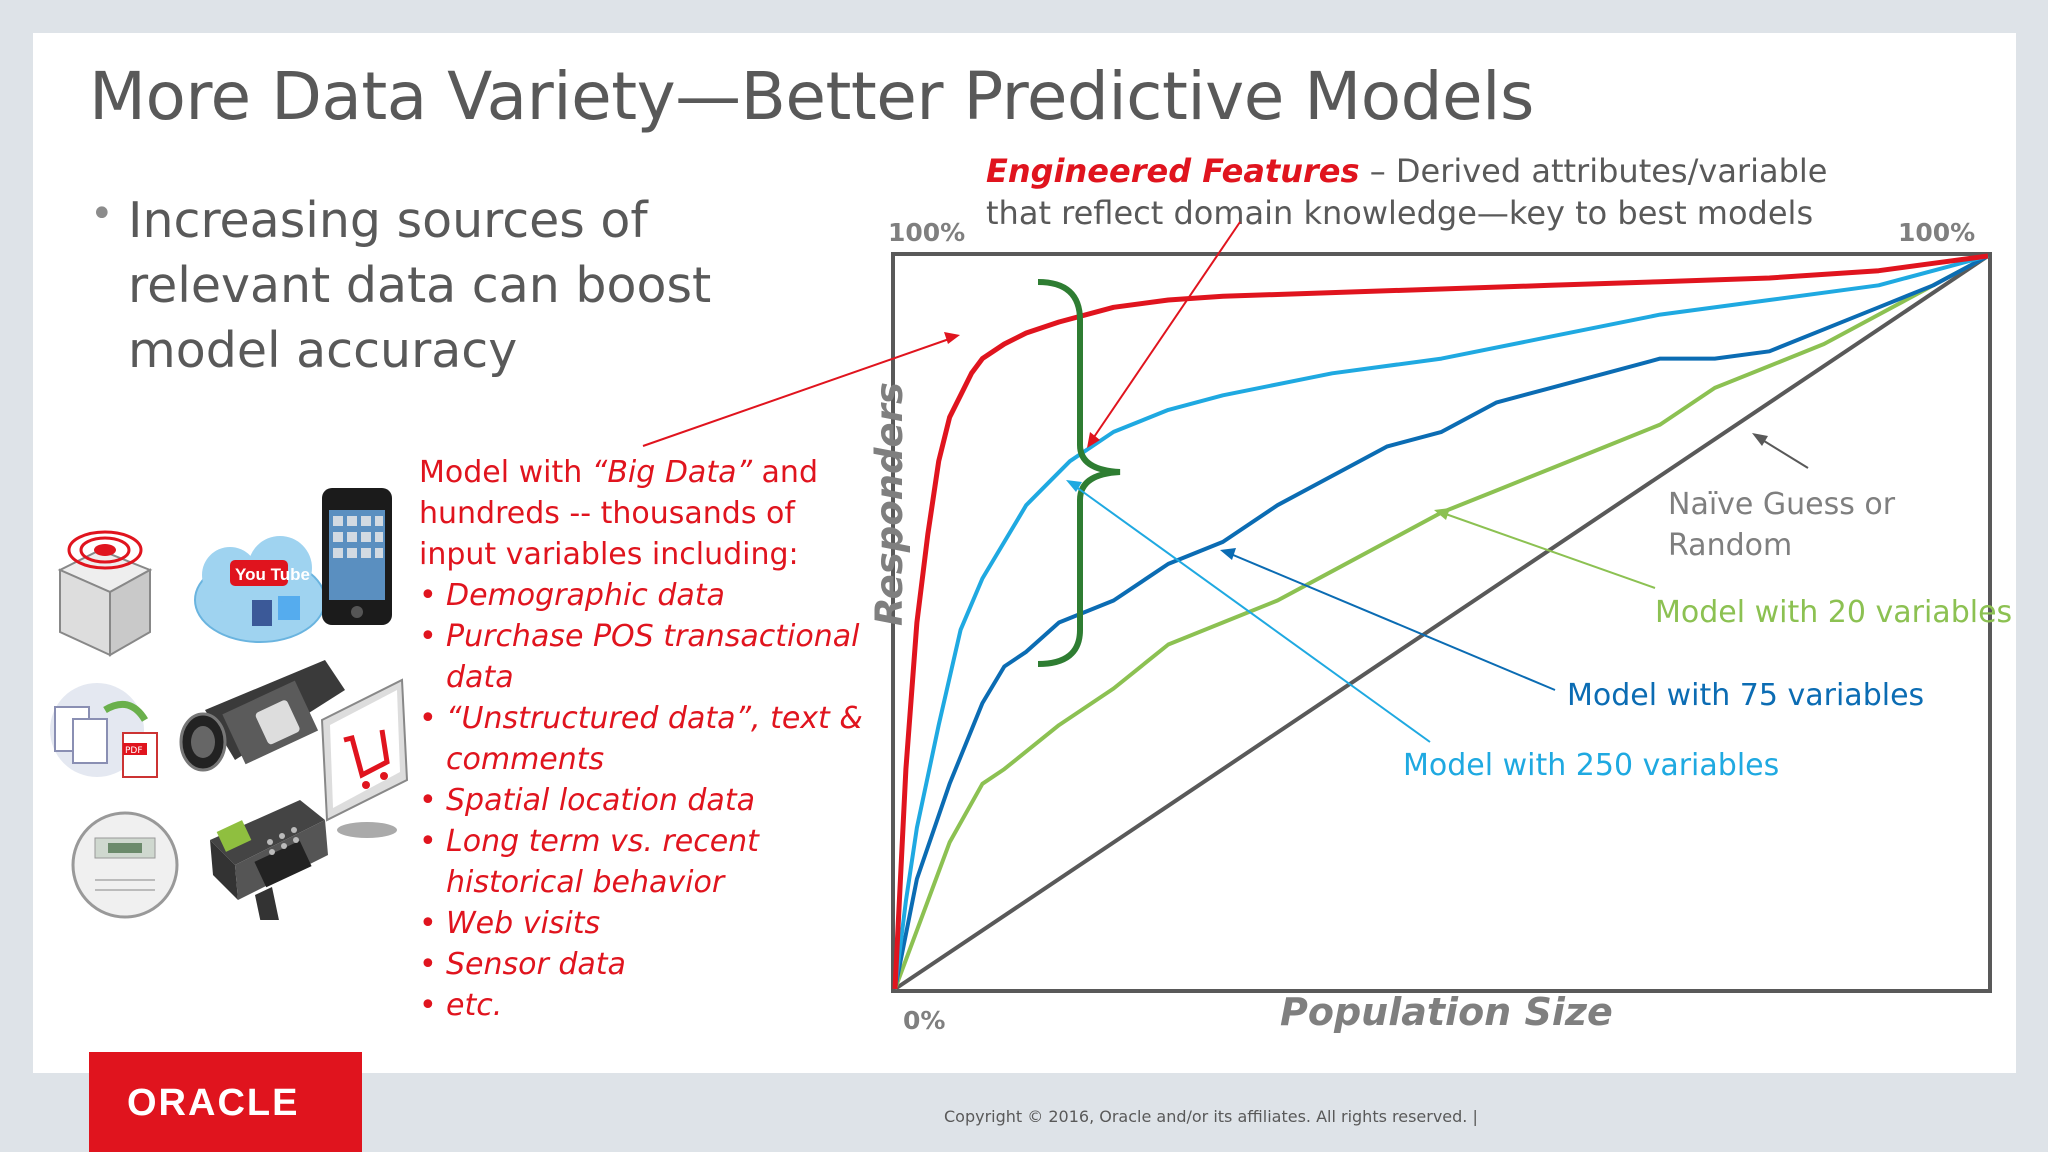  Describe the element at coordinates (1782, 525) in the screenshot. I see `series-label-naive-text: Naïve Guess or Random` at that location.